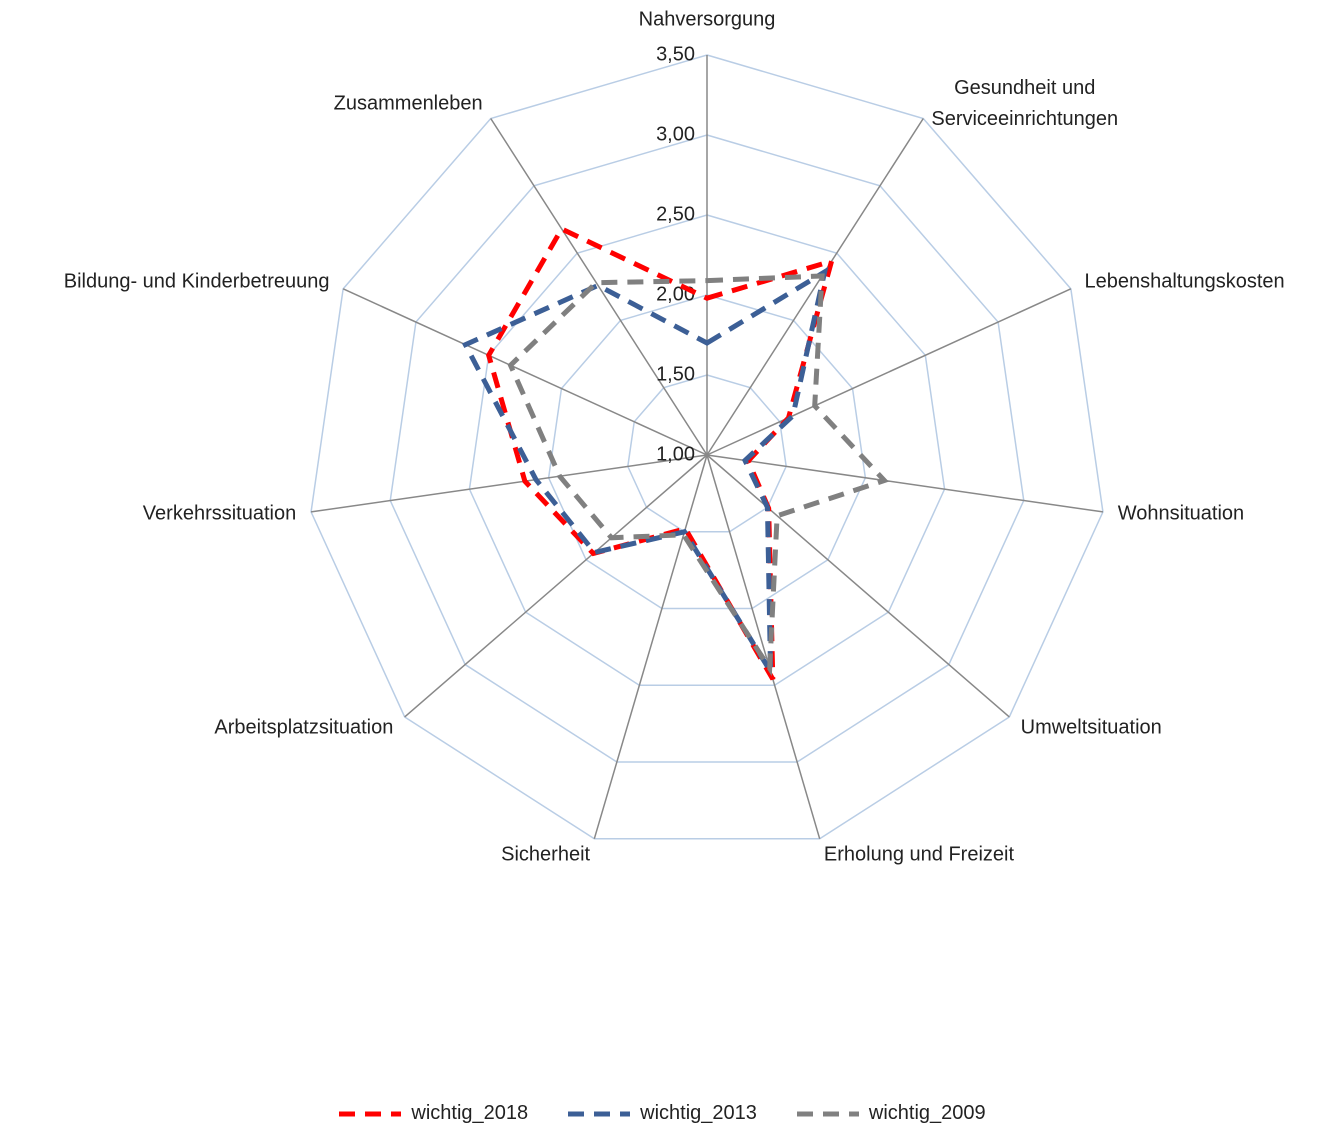 The image size is (1325, 1135). Describe the element at coordinates (919, 854) in the screenshot. I see `category-label: Erholung und Freizeit` at that location.